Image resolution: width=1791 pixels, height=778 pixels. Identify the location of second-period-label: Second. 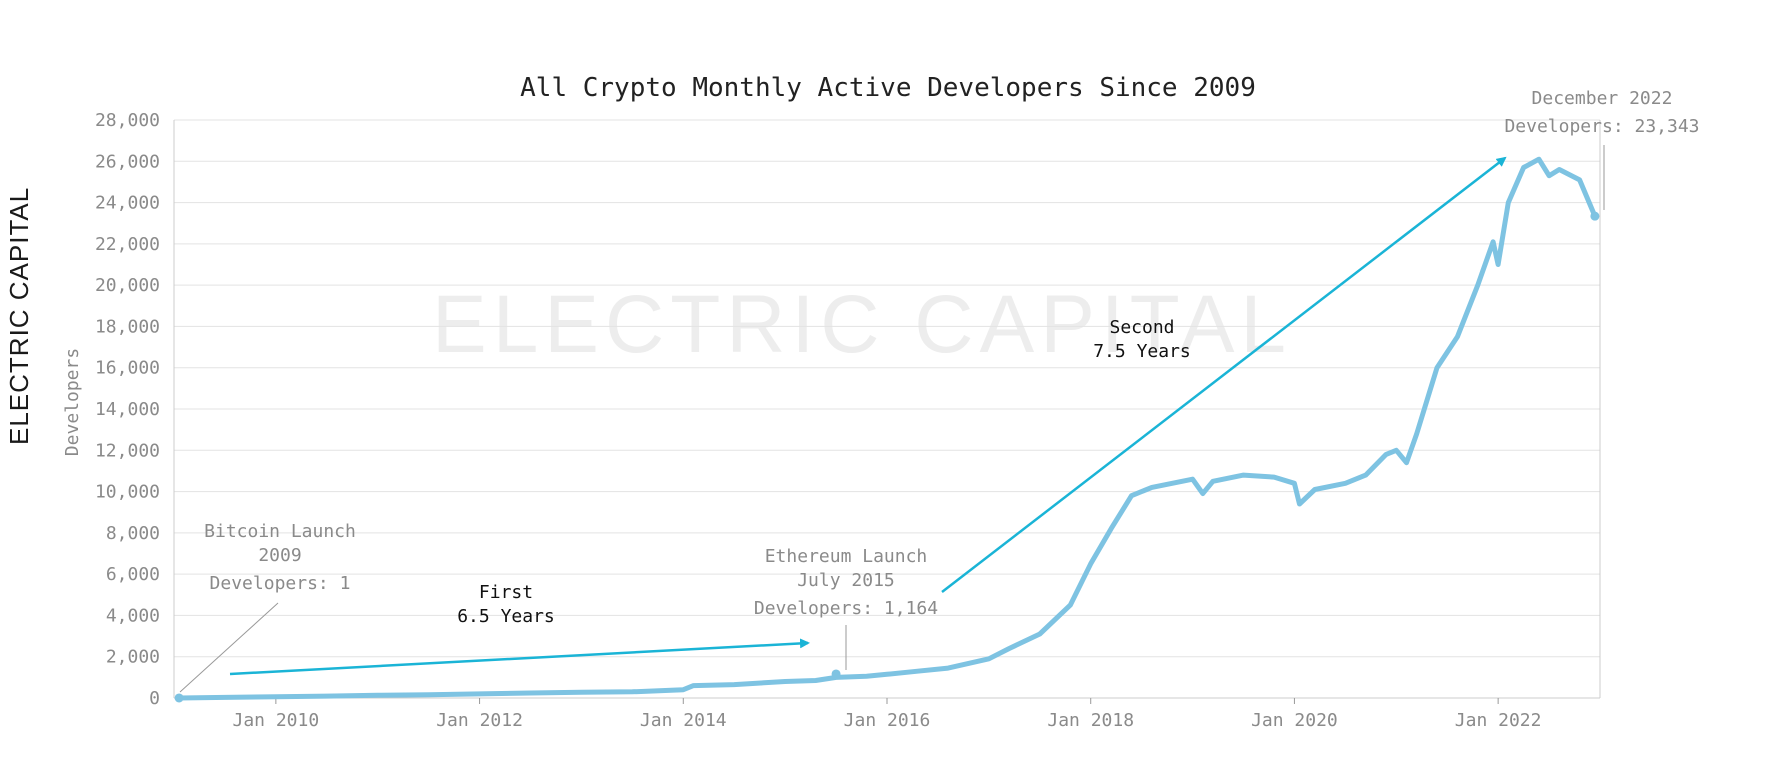
(1141, 327).